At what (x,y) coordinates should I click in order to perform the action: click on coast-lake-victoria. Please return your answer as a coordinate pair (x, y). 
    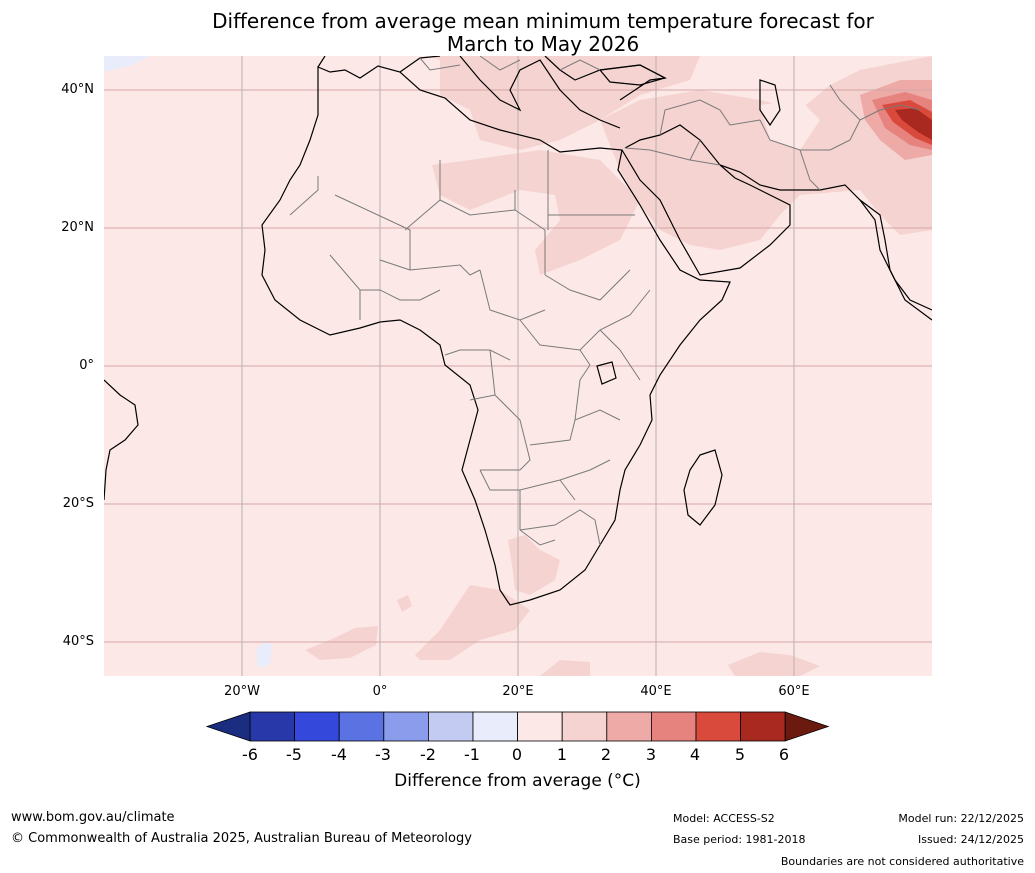
    Looking at the image, I should click on (606, 373).